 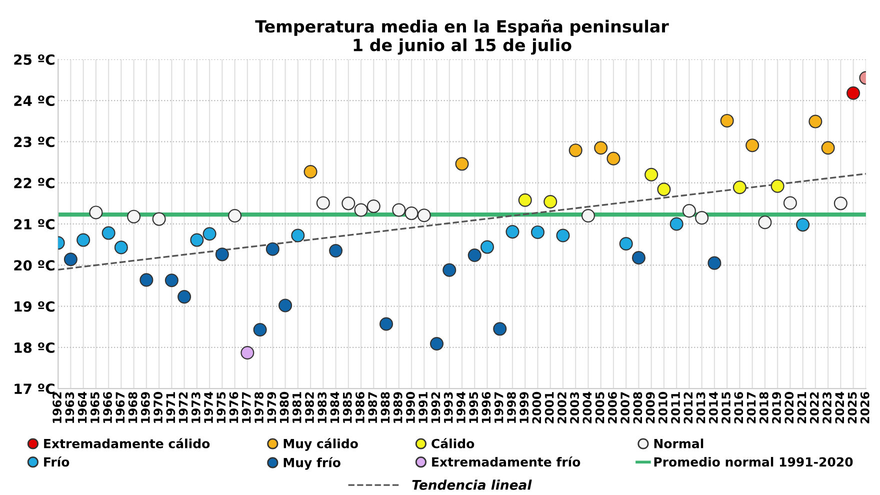 What do you see at coordinates (171, 407) in the screenshot?
I see `x-tick-label: 1971` at bounding box center [171, 407].